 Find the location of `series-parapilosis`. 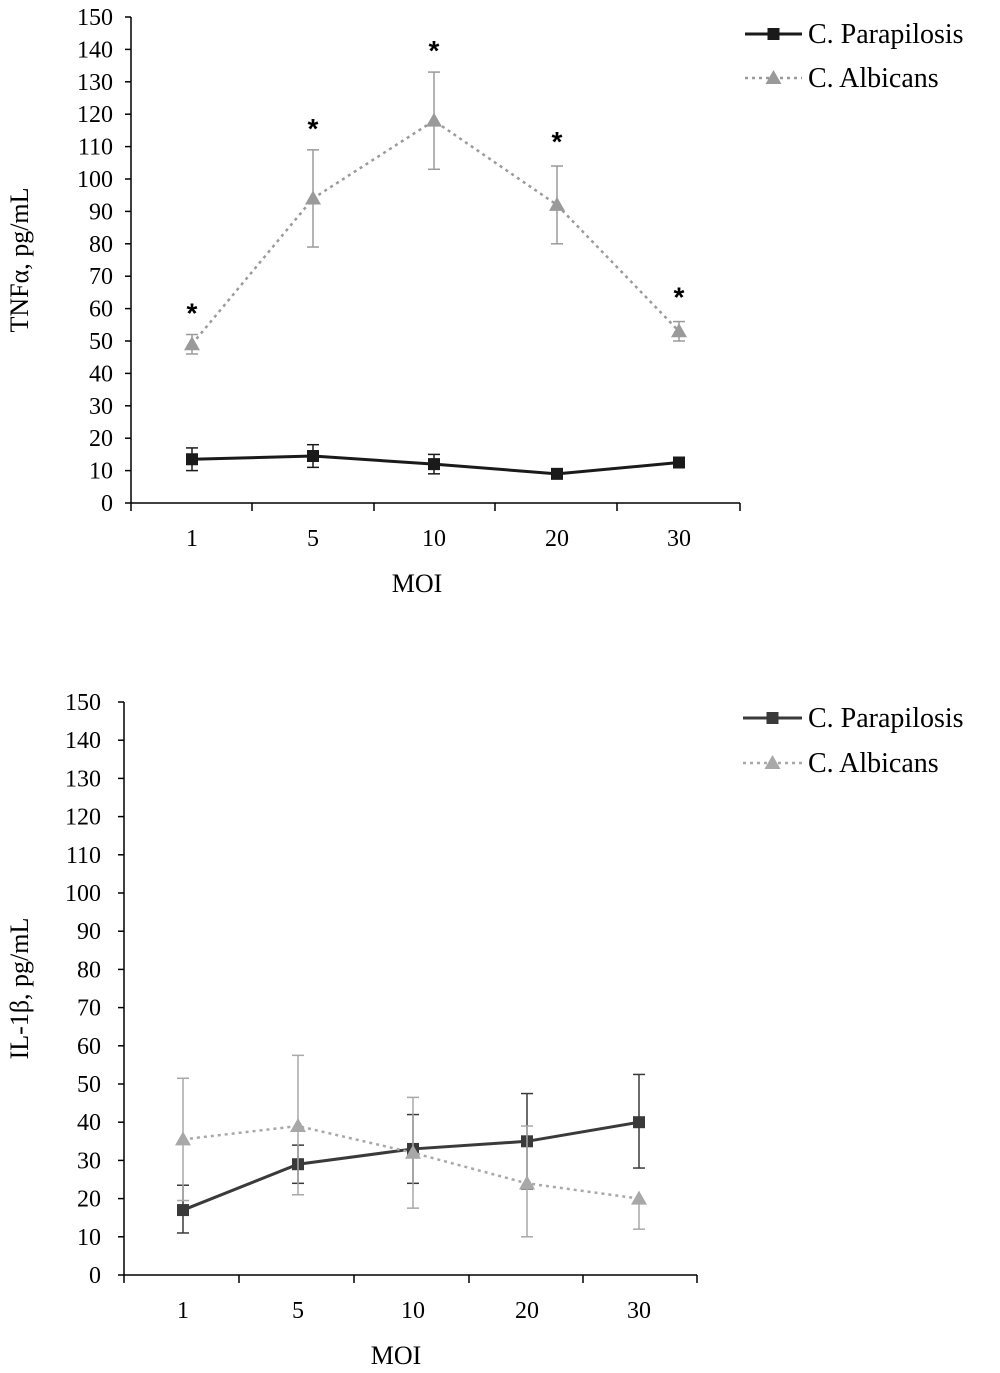

series-parapilosis is located at coordinates (435, 461).